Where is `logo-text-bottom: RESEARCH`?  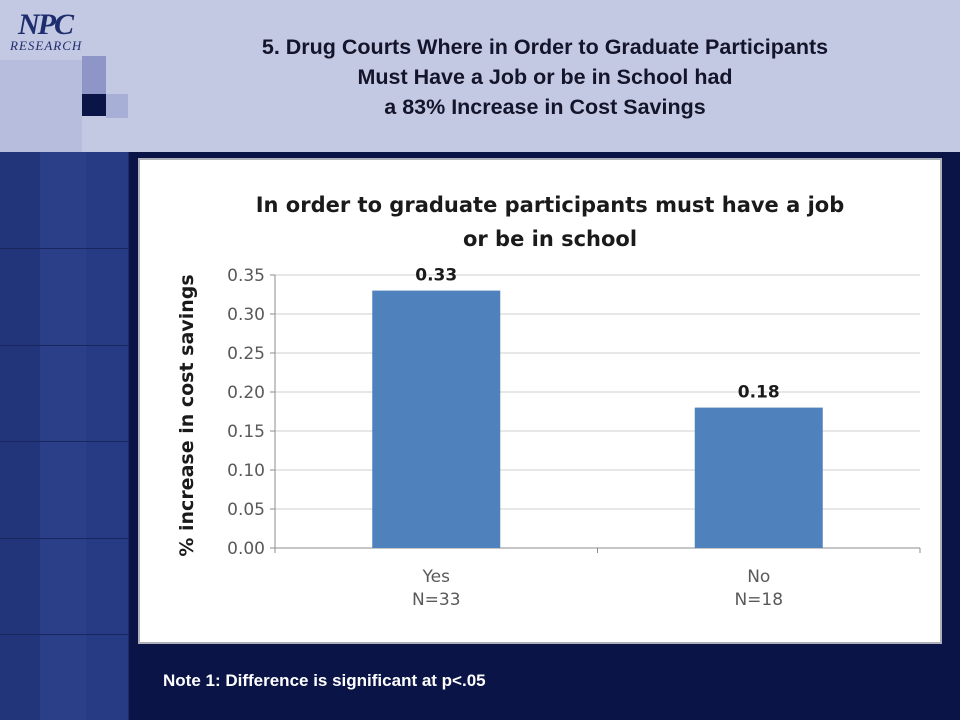 logo-text-bottom: RESEARCH is located at coordinates (46, 45).